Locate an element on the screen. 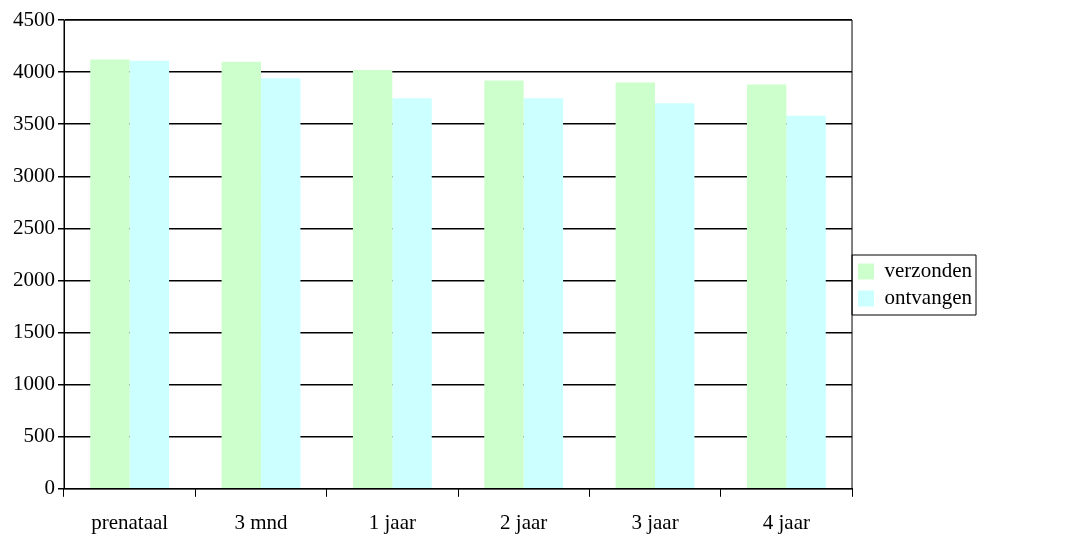  x-tick-label: prenataal is located at coordinates (130, 521).